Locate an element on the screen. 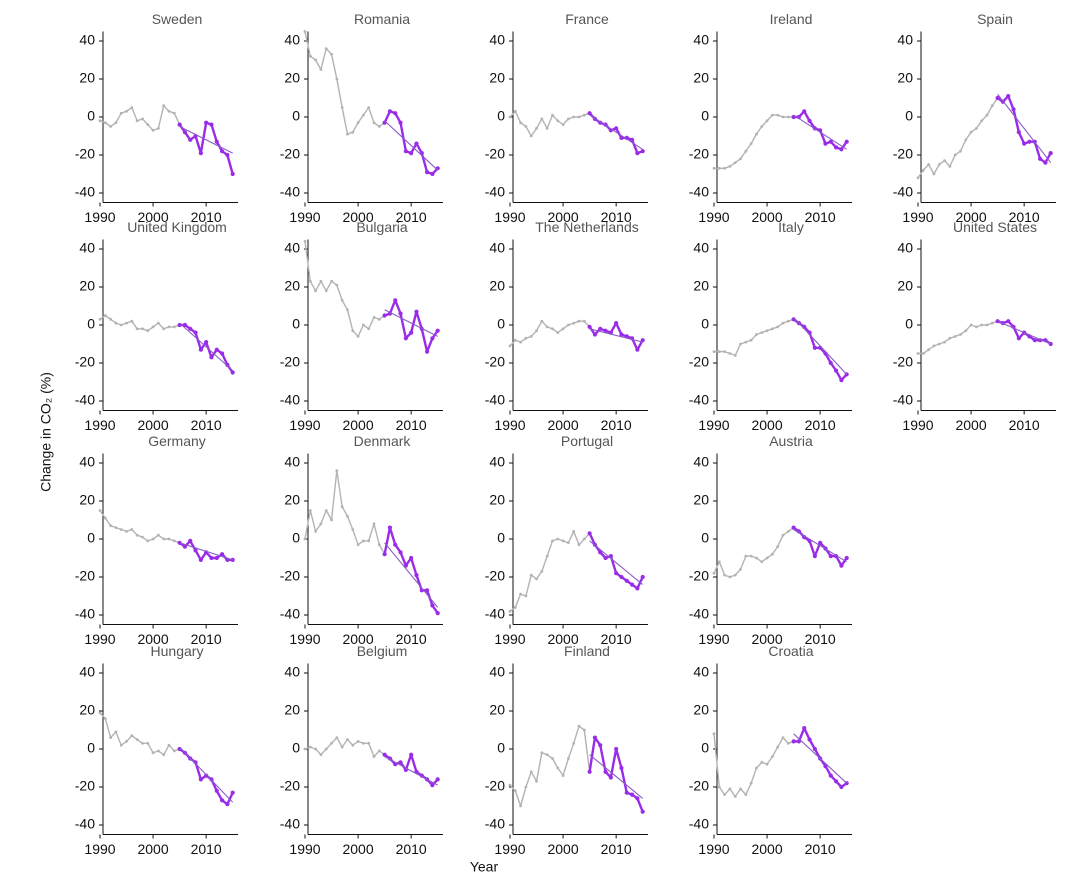 The image size is (1088, 882). panel: Austria -40 -20 0 20 40 1990 2000 2010 is located at coordinates (770, 540).